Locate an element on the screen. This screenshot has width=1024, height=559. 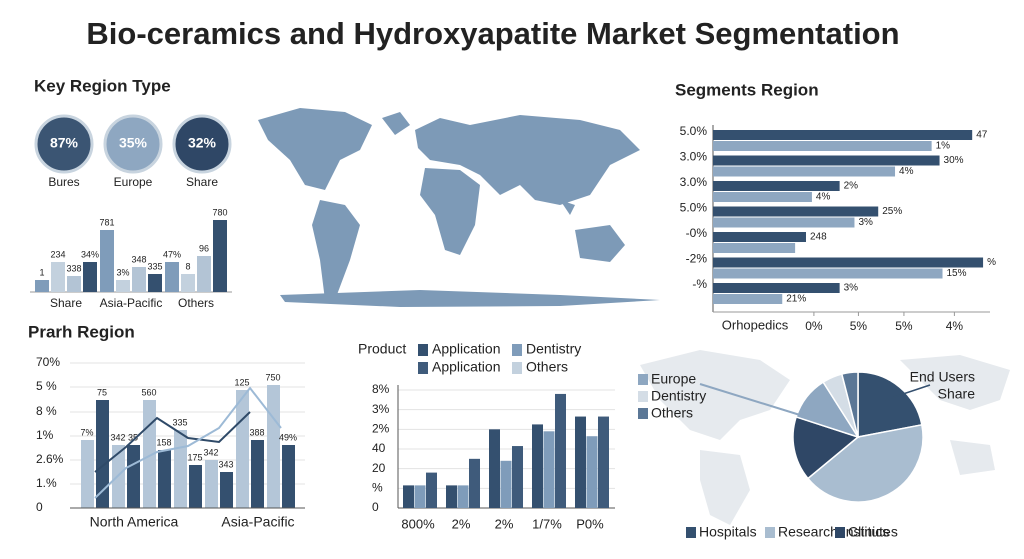
y-tick-label: 1.% is located at coordinates (46, 483).